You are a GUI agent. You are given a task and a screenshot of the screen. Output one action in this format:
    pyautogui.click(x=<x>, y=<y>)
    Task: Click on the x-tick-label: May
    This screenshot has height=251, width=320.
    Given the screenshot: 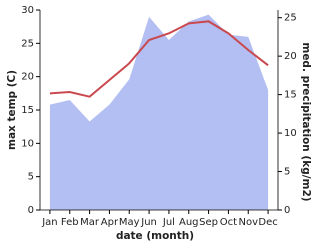 What is the action you would take?
    pyautogui.click(x=129, y=222)
    